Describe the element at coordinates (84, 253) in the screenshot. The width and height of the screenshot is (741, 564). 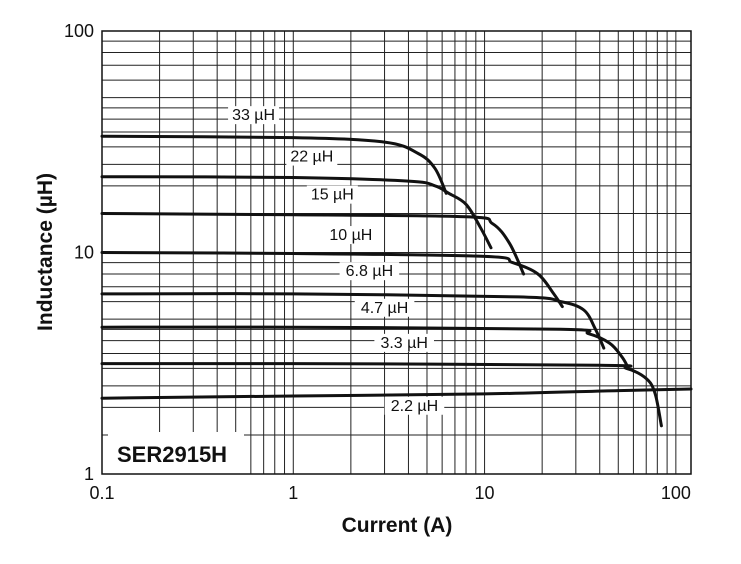
I see `y-tick-label: 10` at that location.